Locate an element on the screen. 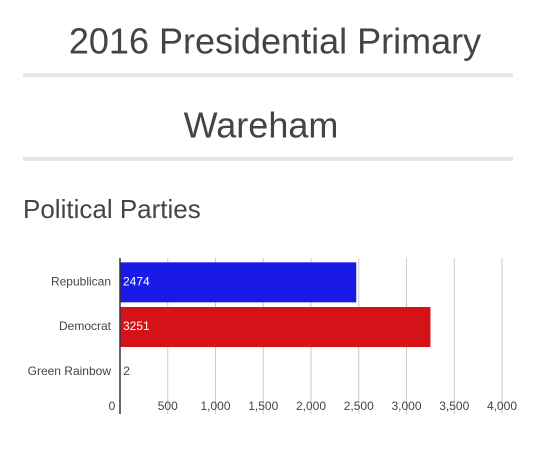 Image resolution: width=539 pixels, height=459 pixels. x-tick-label: 4,000 is located at coordinates (502, 406).